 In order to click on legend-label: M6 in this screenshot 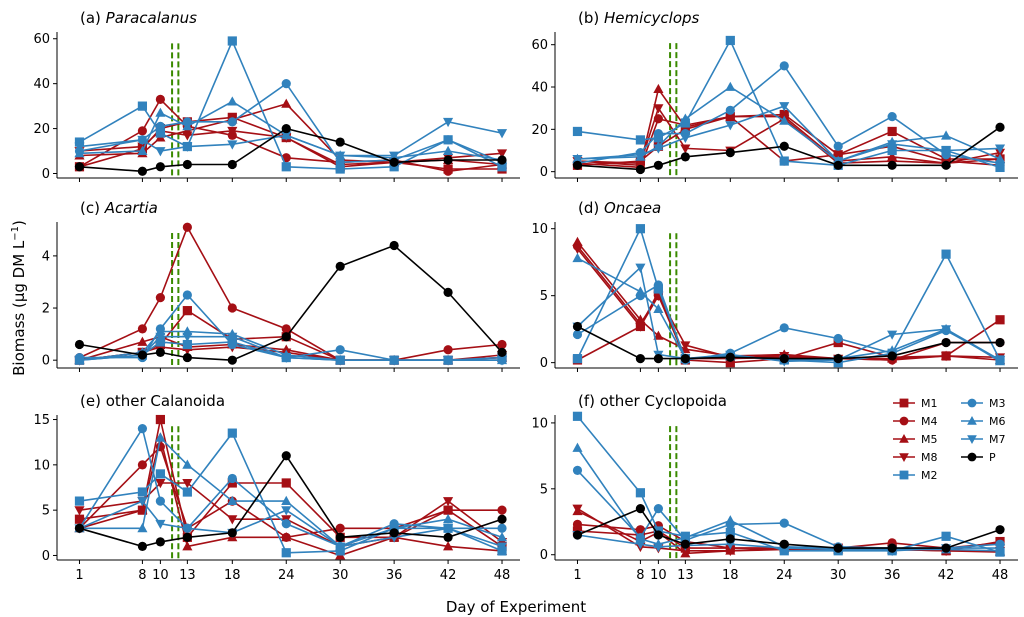, I will do `click(997, 421)`.